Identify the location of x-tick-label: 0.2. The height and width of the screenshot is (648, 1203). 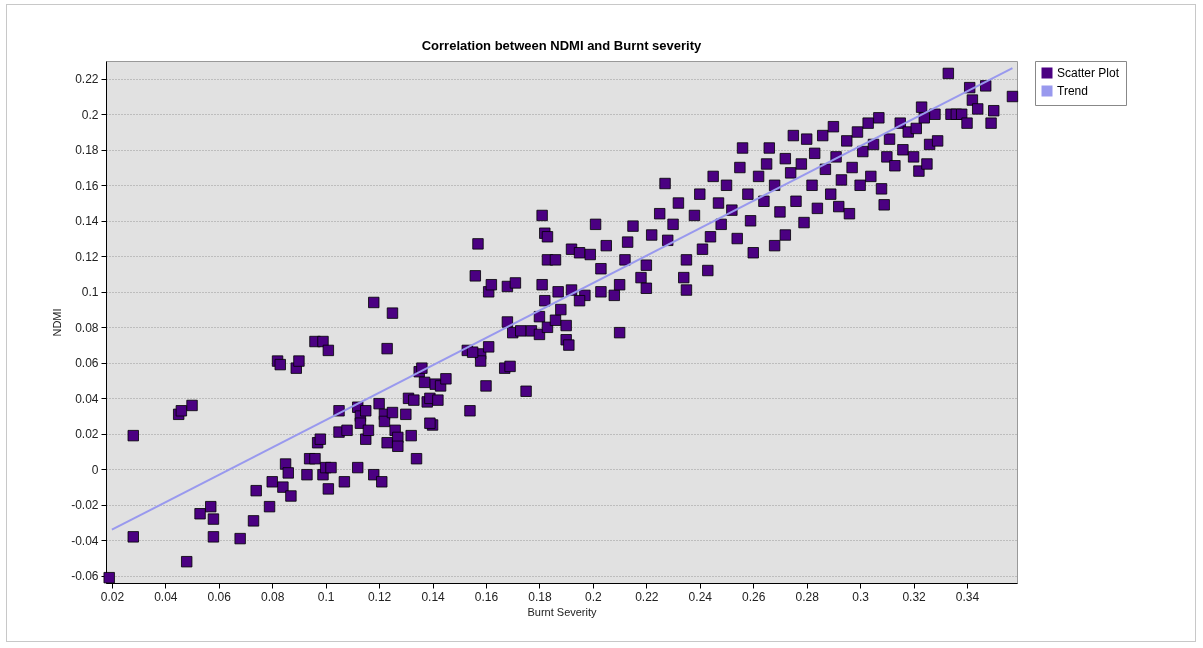
(594, 596).